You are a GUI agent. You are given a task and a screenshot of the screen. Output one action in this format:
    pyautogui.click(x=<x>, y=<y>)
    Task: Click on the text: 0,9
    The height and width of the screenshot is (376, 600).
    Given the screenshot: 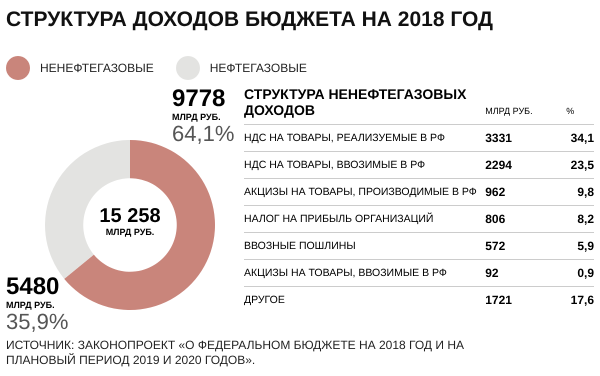 What is the action you would take?
    pyautogui.click(x=585, y=273)
    